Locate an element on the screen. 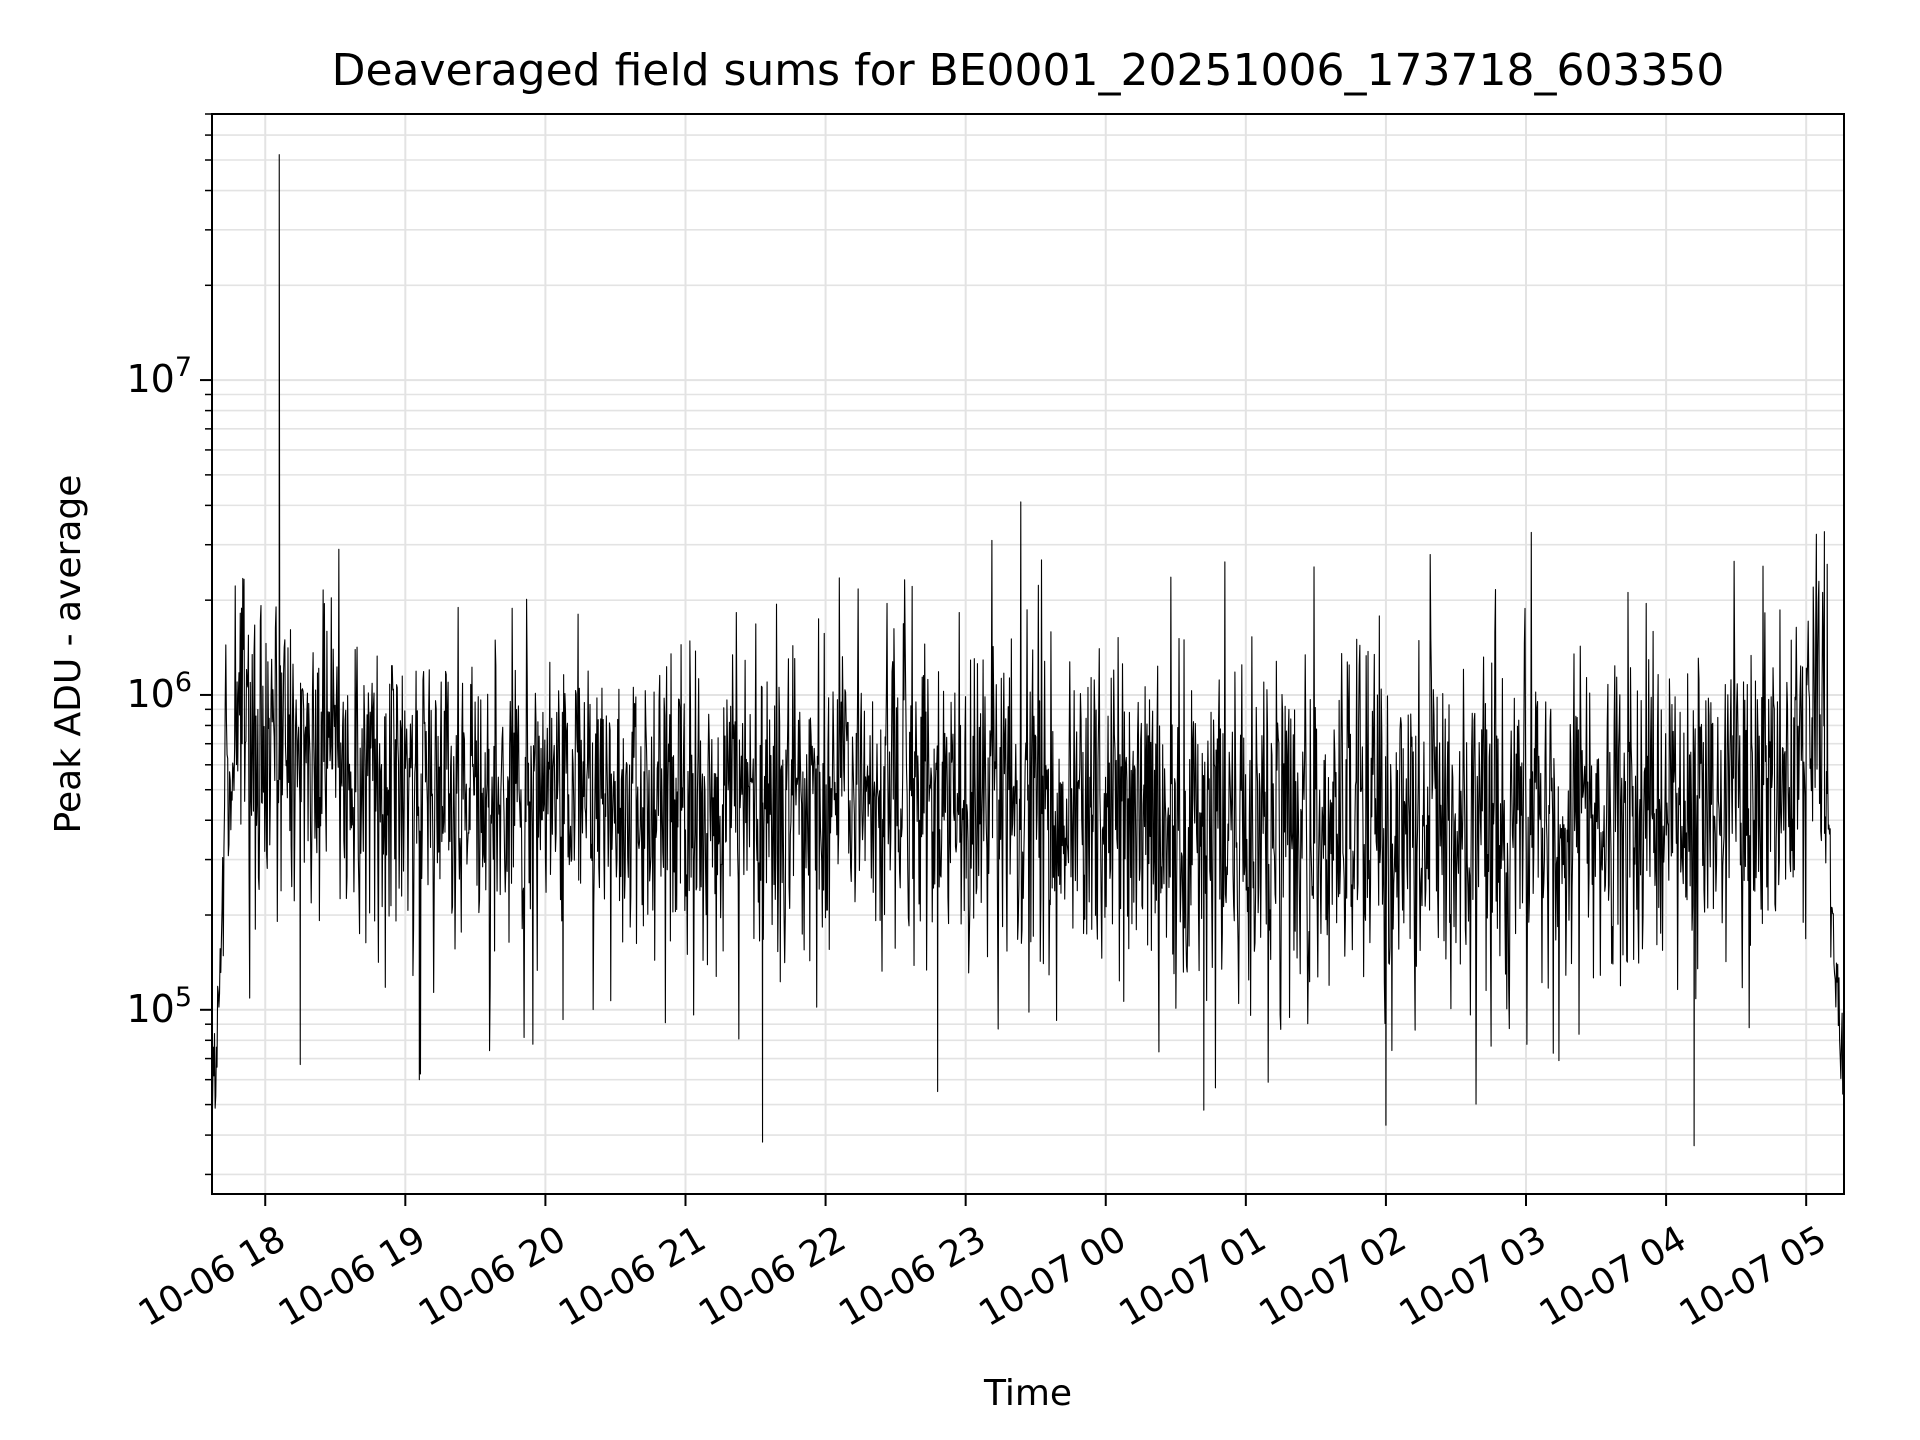  y-tick-label: 105 is located at coordinates (159, 1006).